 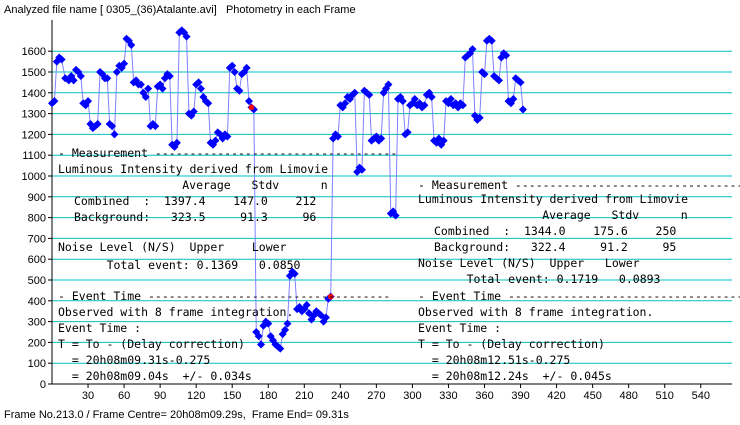 I want to click on y-tick-label: 900, so click(x=37, y=198).